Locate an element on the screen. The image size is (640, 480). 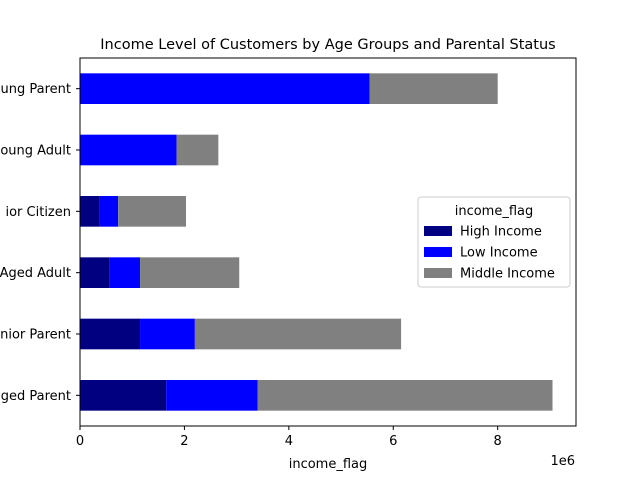
legend-entry-label: Low Income is located at coordinates (499, 253).